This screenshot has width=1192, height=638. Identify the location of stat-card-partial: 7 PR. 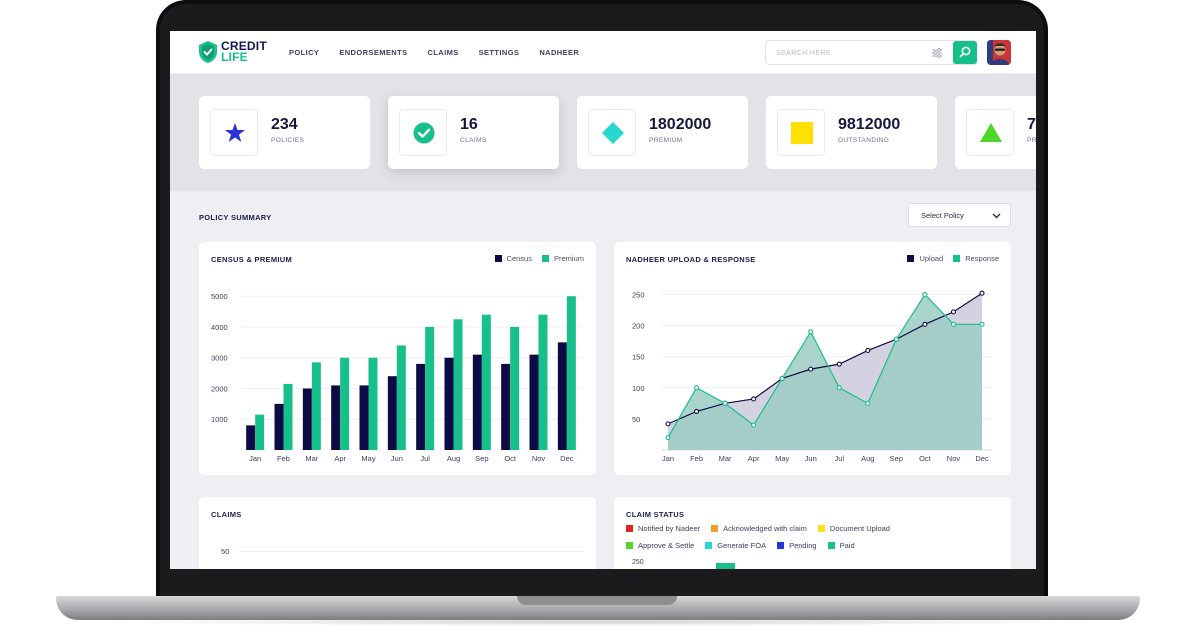
(995, 132).